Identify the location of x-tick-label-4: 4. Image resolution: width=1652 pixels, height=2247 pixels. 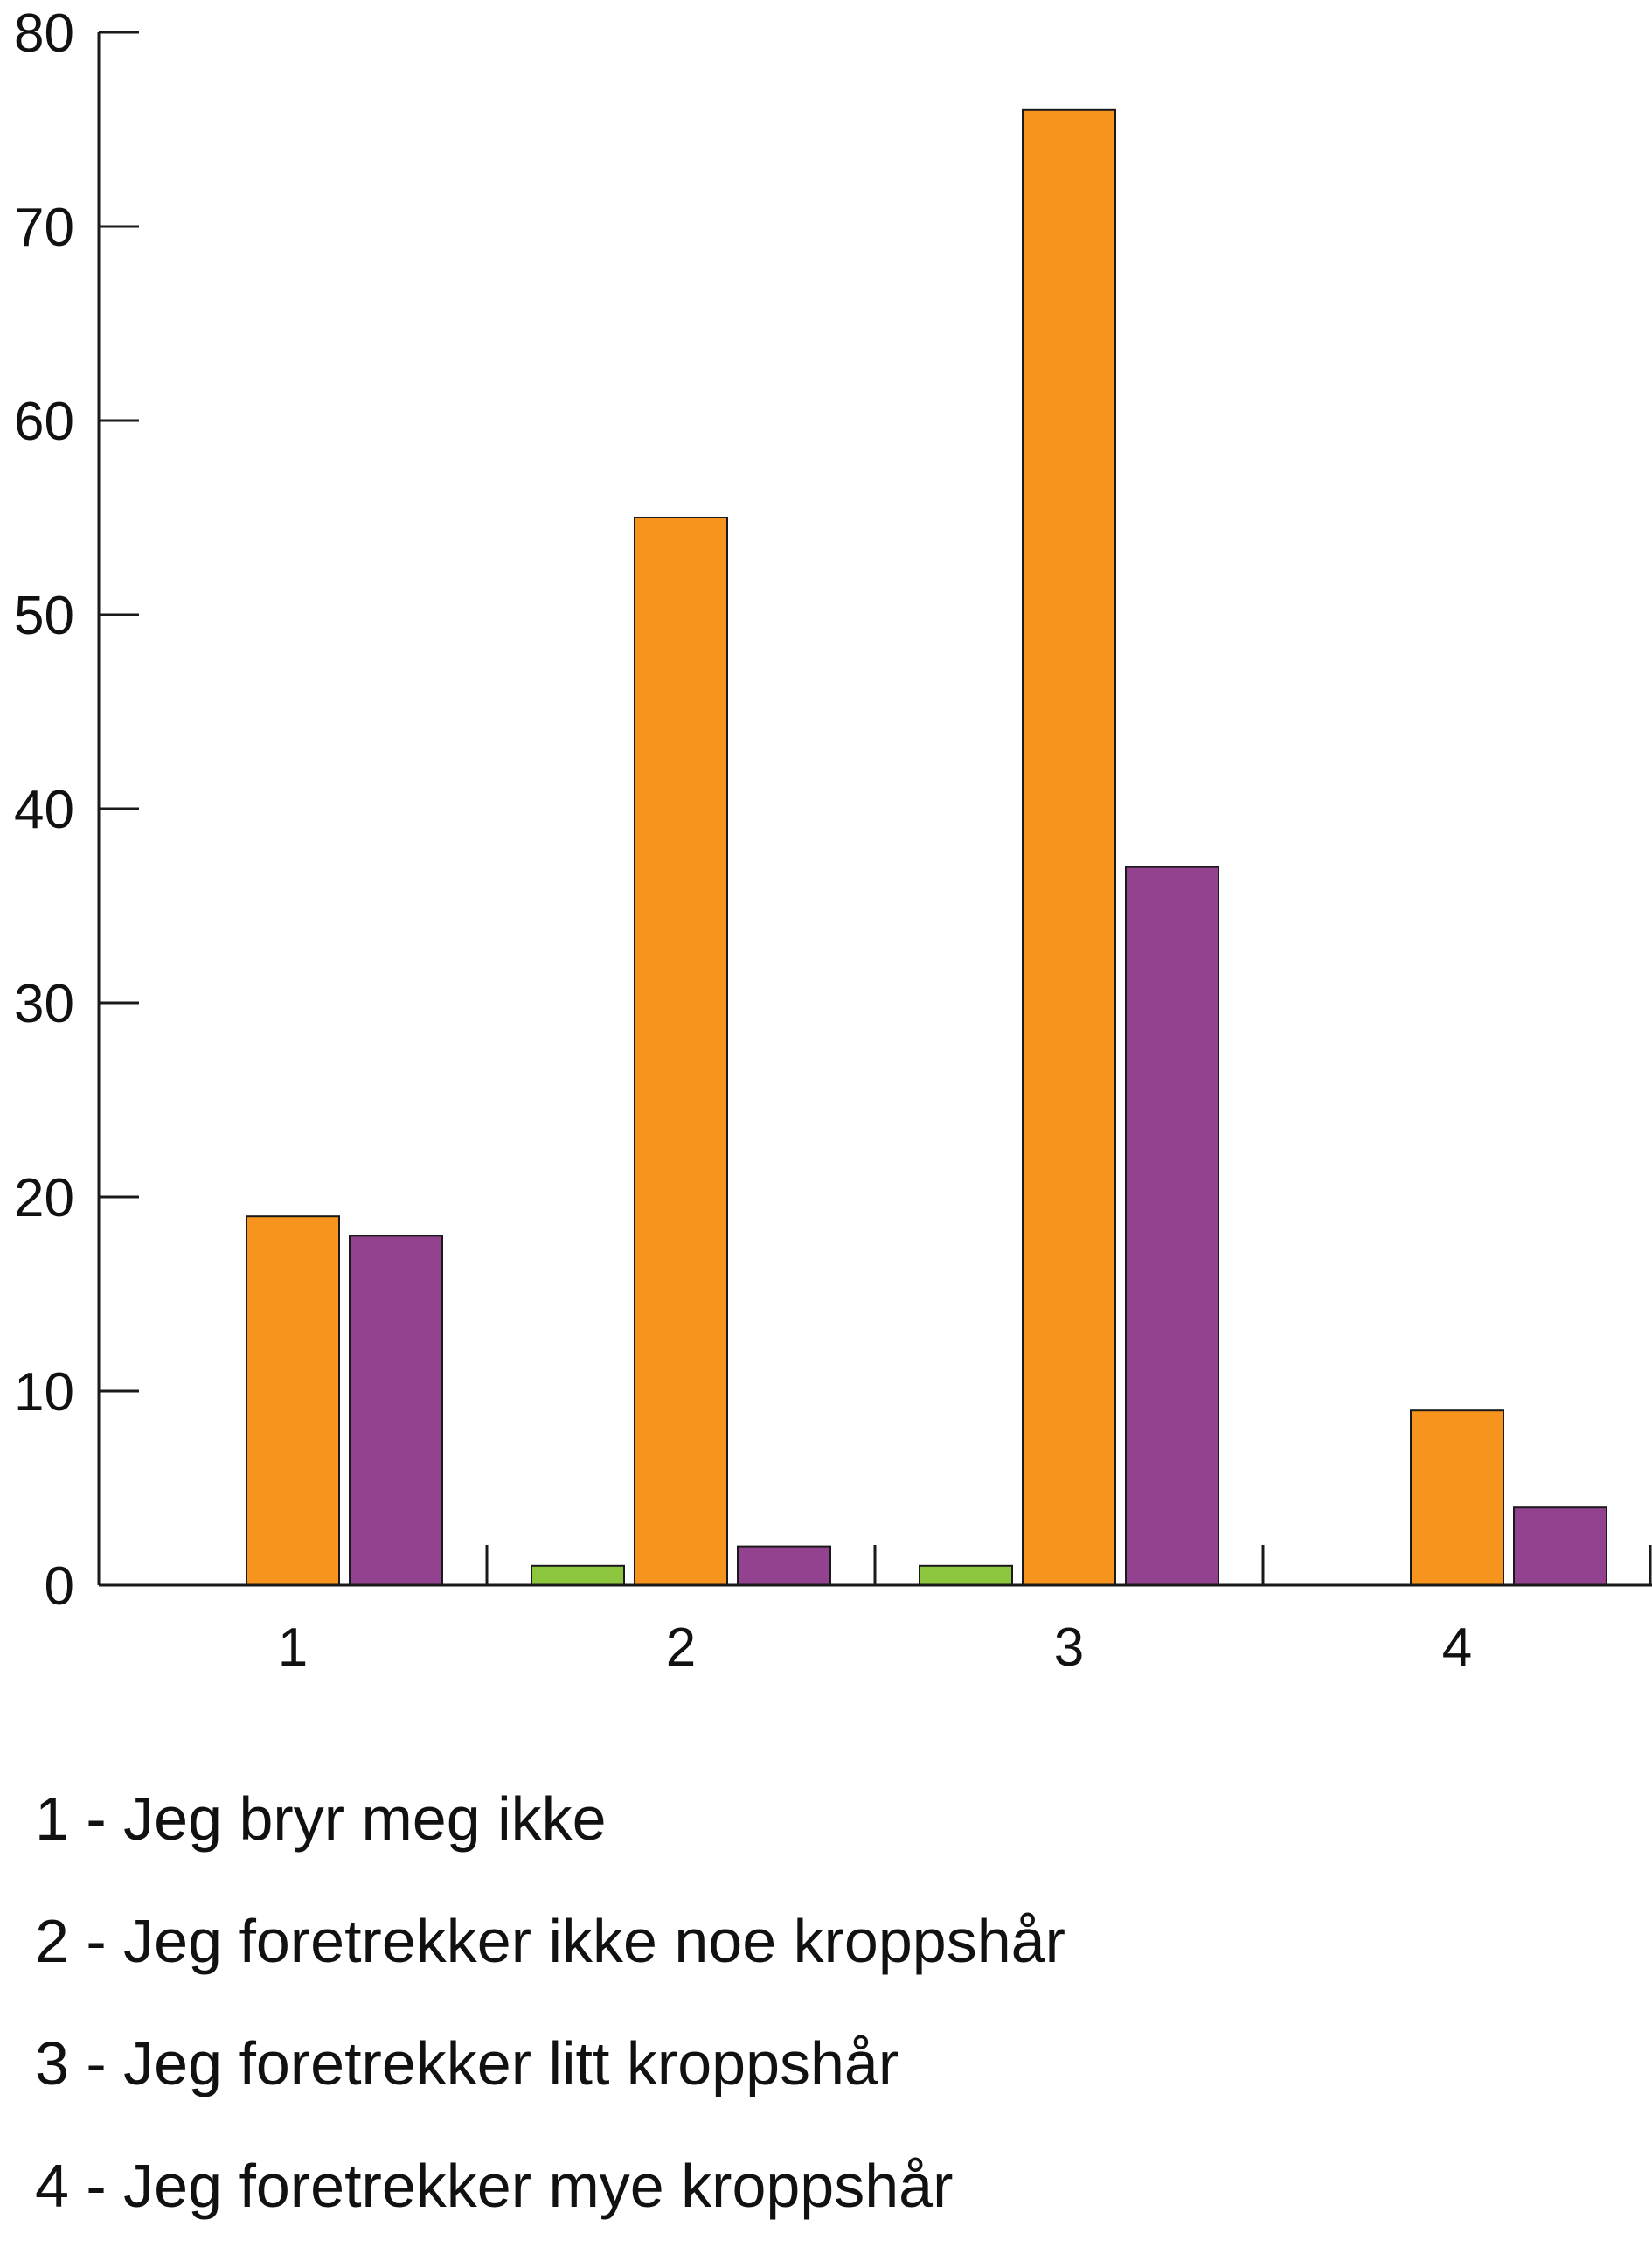
(1457, 1648).